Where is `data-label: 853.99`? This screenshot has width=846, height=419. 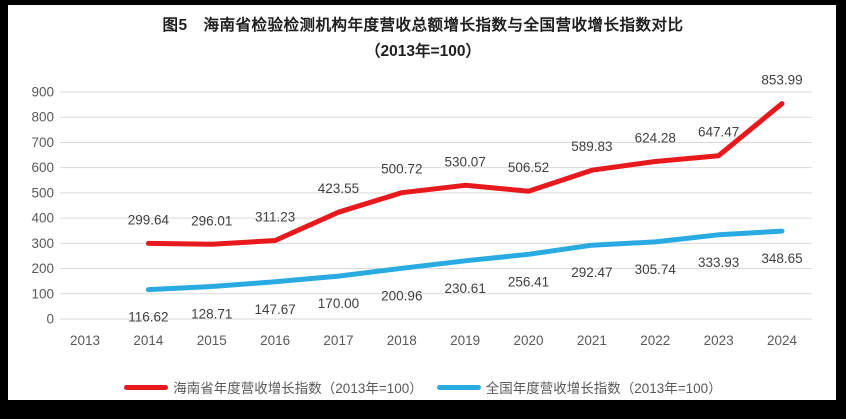
data-label: 853.99 is located at coordinates (781, 80).